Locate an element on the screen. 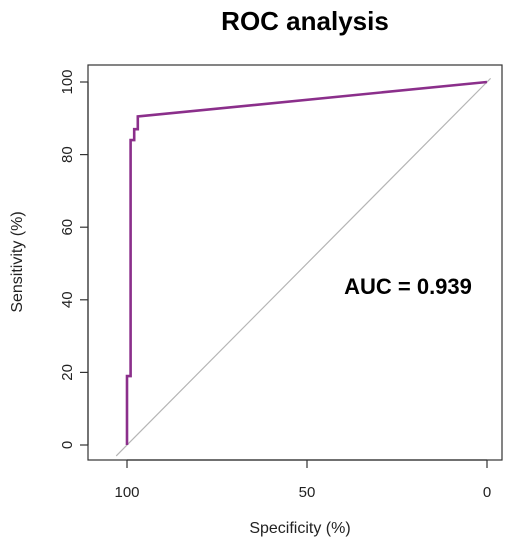 The width and height of the screenshot is (530, 550). chart-title: ROC analysis is located at coordinates (305, 21).